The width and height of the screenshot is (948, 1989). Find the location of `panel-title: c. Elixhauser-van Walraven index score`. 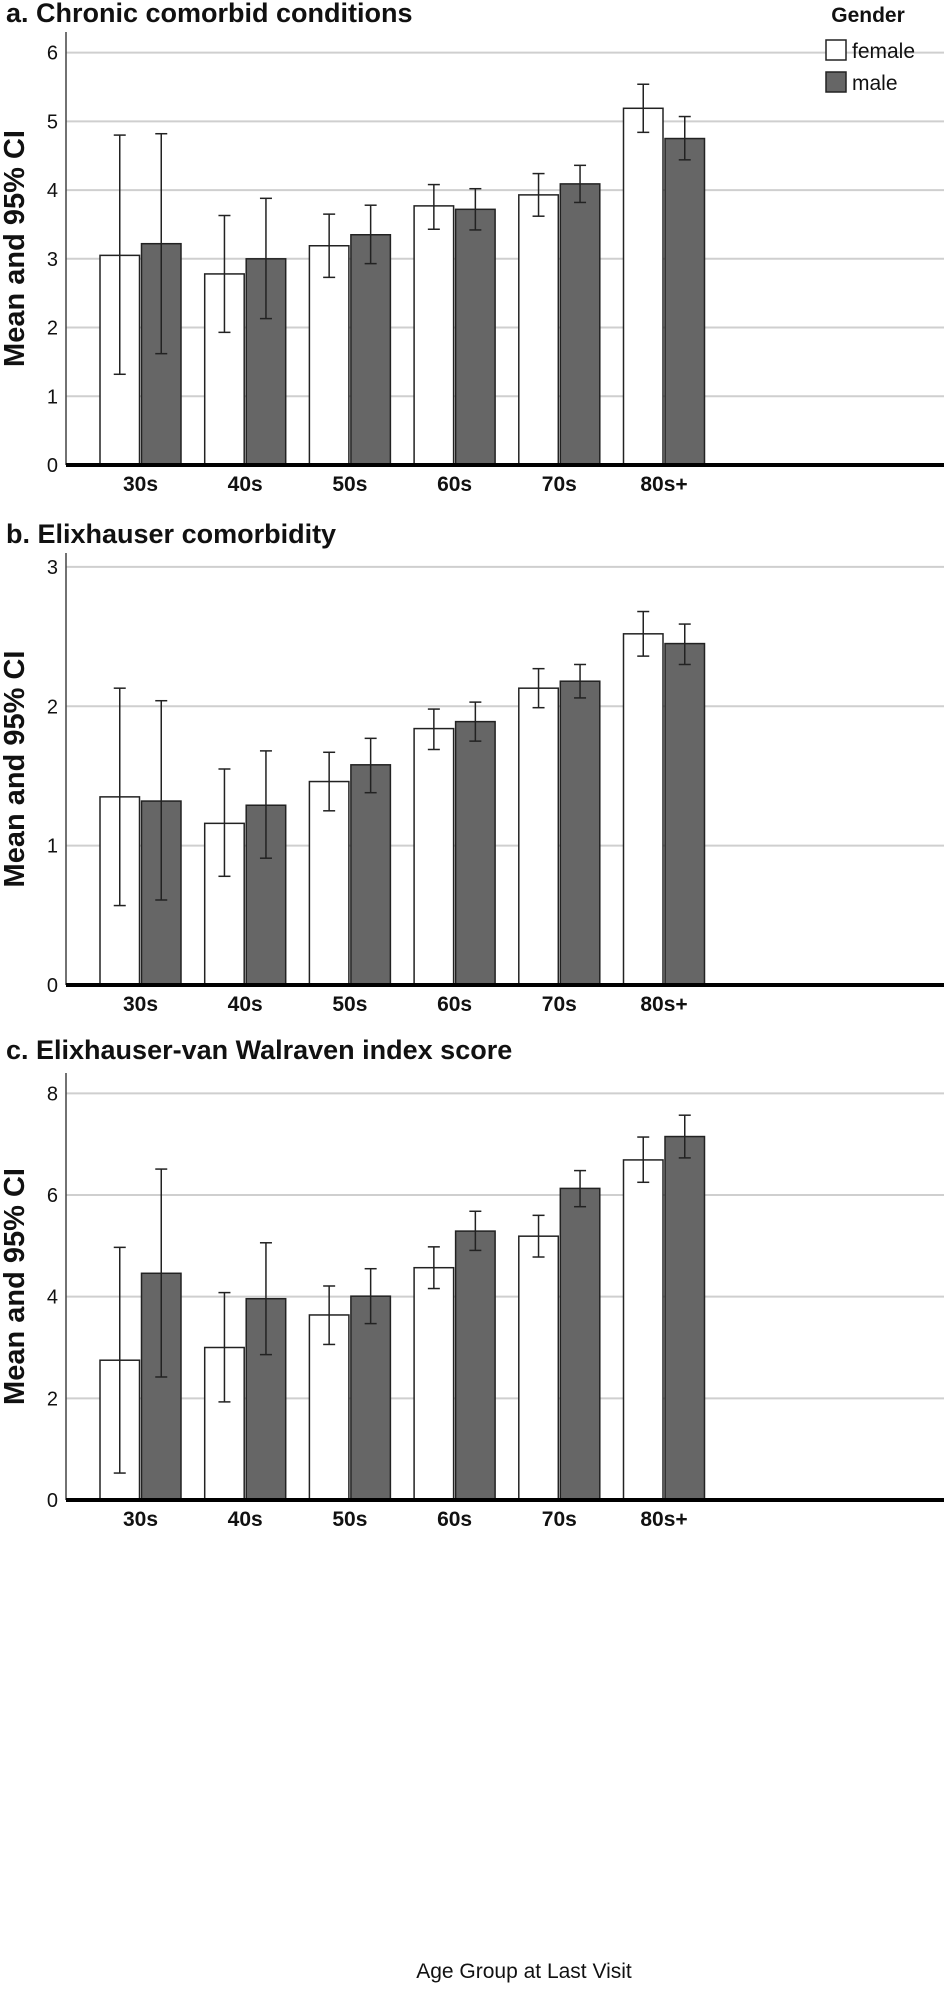

panel-title: c. Elixhauser-van Walraven index score is located at coordinates (259, 1050).